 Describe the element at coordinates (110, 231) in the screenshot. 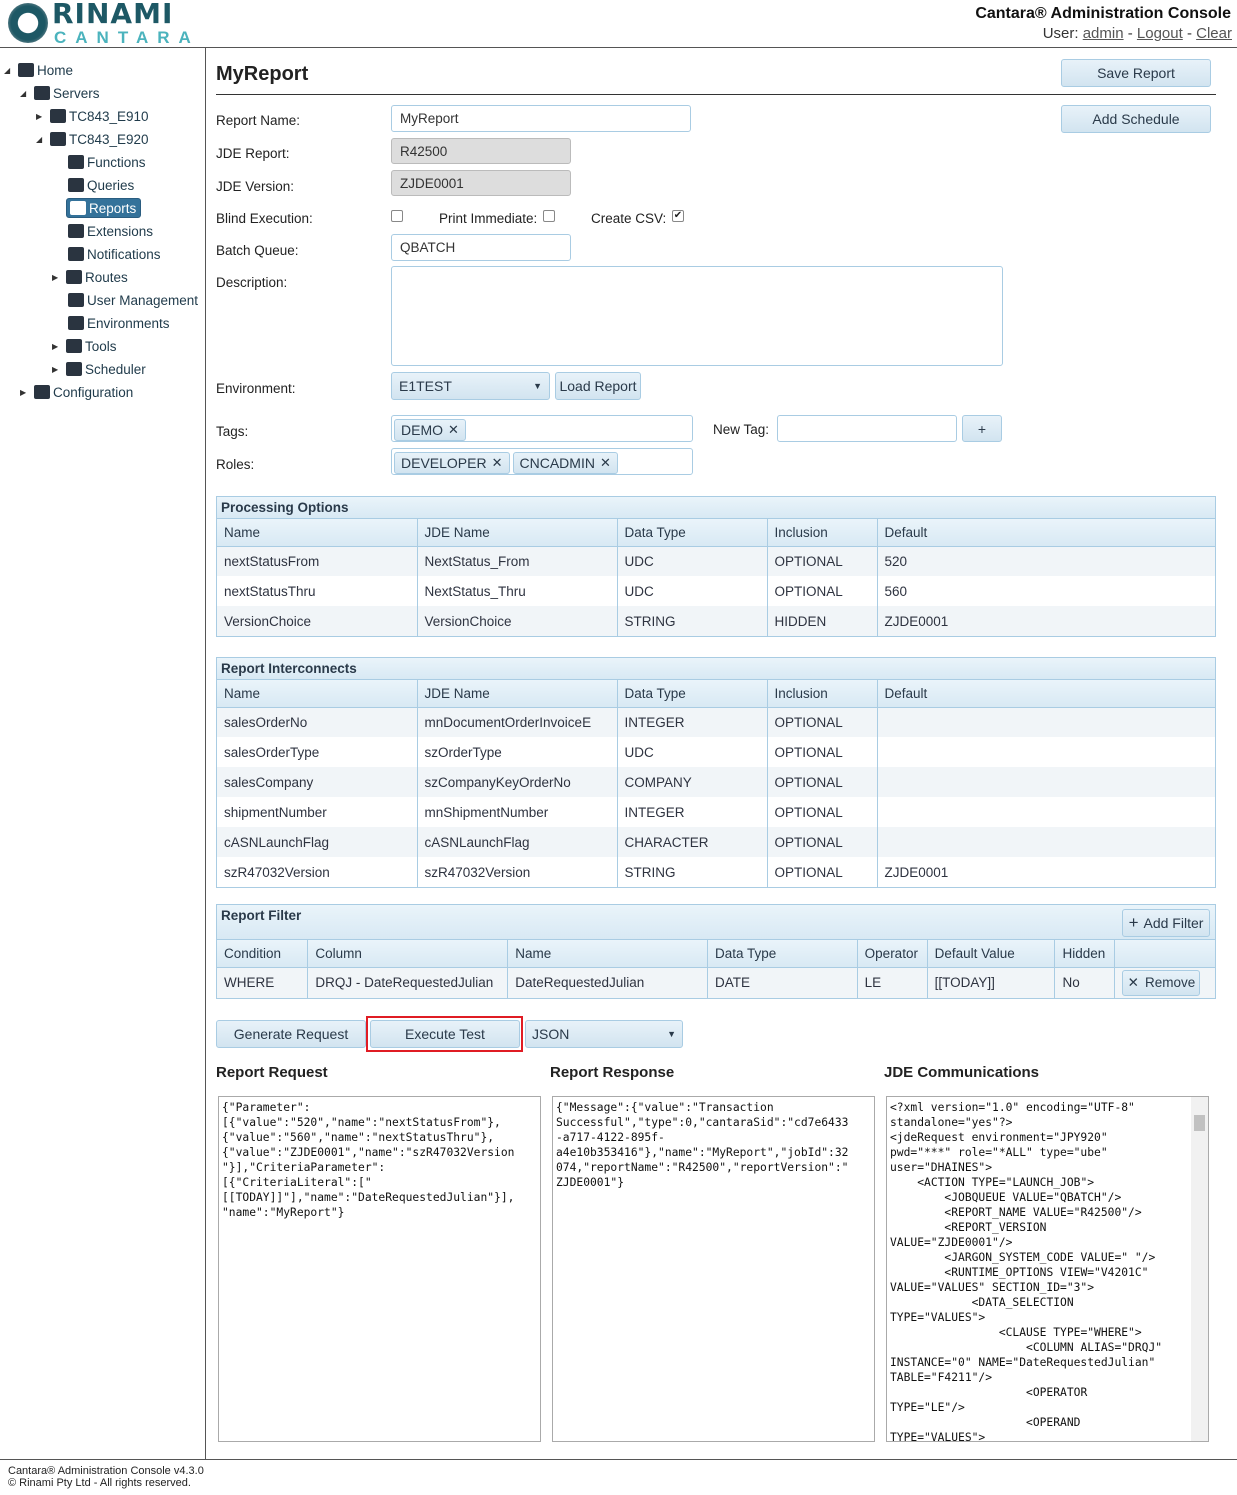

I see `sidebar-item-extensions: Extensions` at that location.